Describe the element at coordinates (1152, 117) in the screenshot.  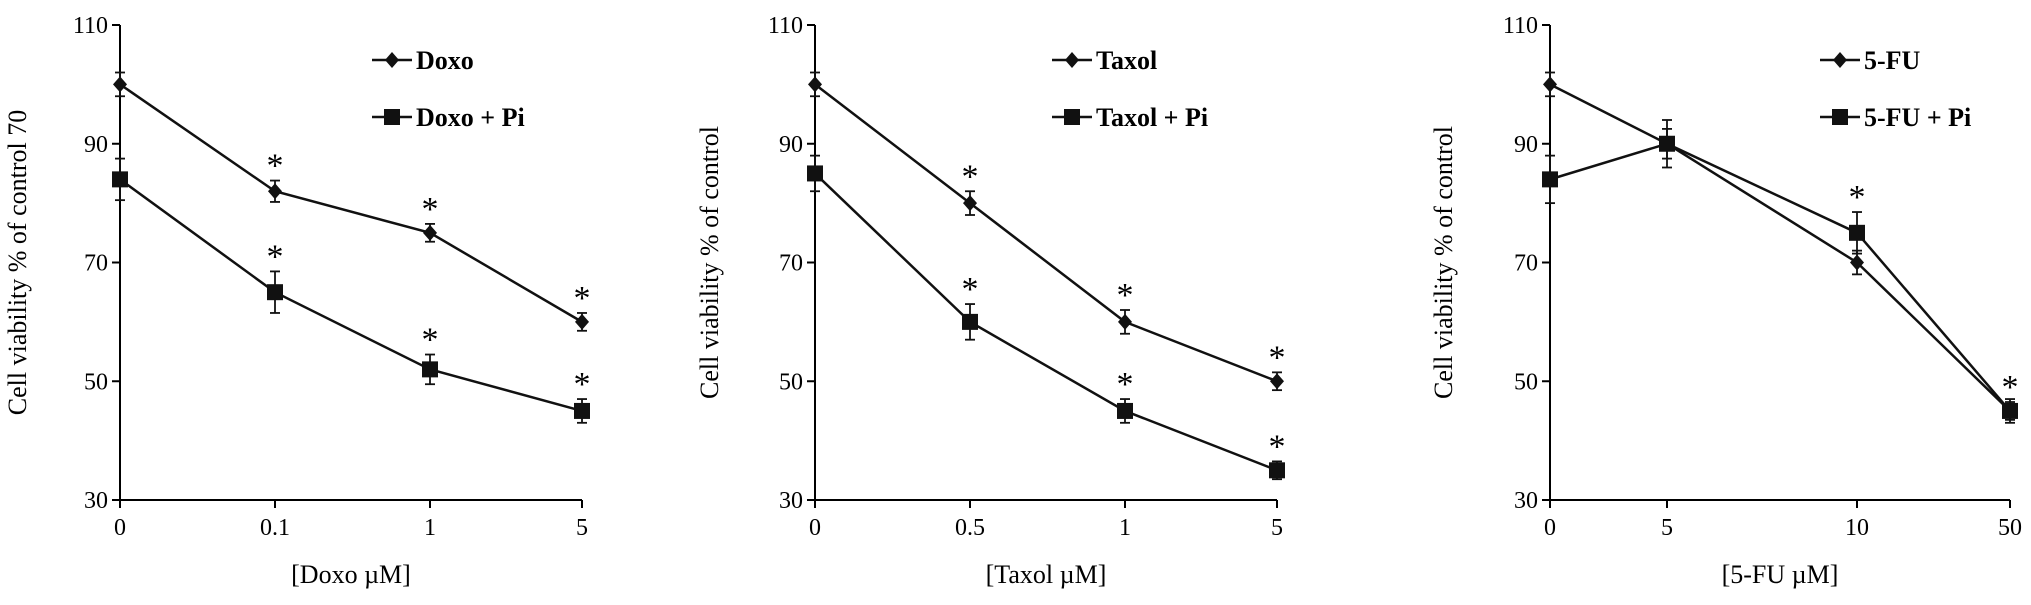
I see `legend-label: Taxol + Pi` at that location.